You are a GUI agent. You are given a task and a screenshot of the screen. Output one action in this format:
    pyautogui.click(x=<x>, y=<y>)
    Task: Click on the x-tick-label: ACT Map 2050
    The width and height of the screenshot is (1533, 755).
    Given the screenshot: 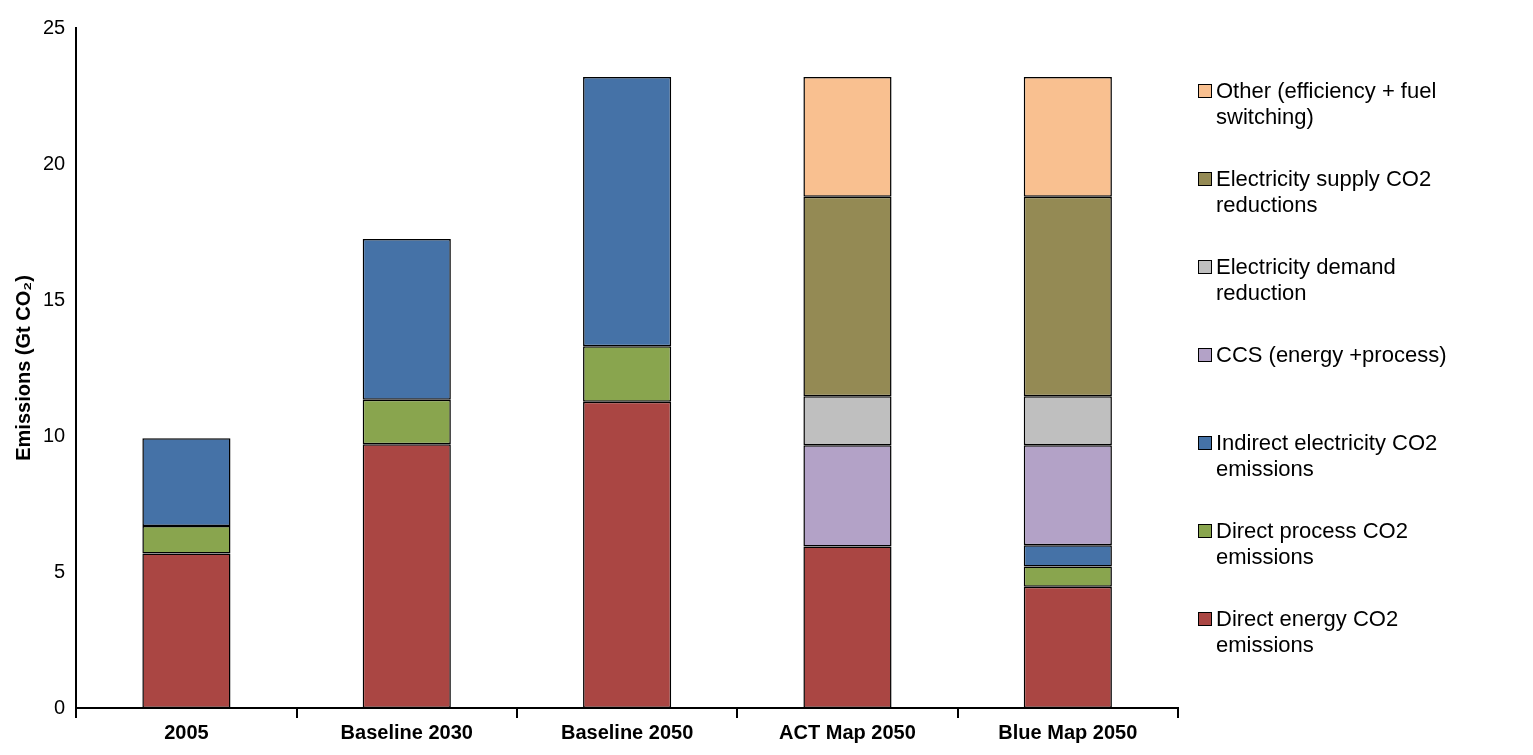 What is the action you would take?
    pyautogui.click(x=847, y=731)
    